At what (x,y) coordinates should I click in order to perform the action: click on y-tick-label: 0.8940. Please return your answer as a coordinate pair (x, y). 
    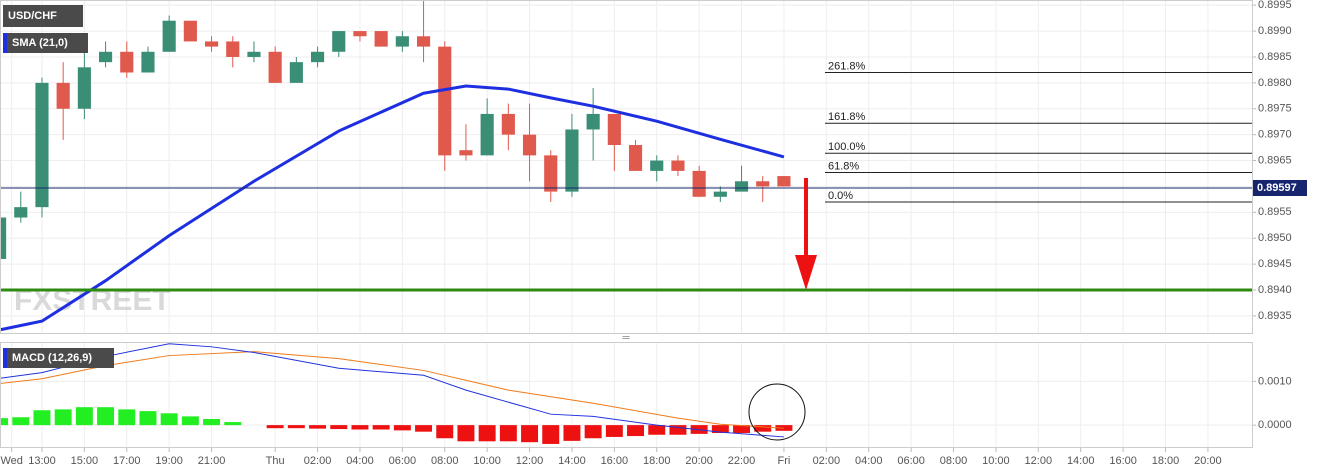
    Looking at the image, I should click on (1275, 290).